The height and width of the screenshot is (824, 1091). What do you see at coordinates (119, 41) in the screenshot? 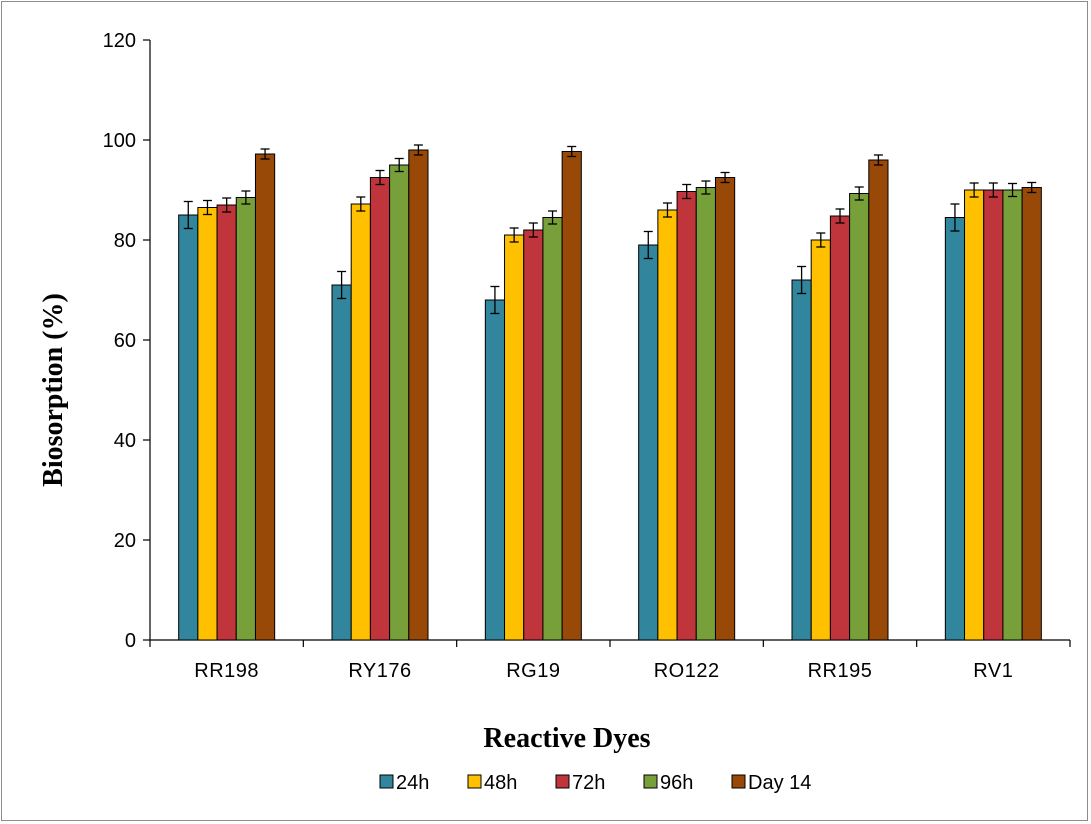
I see `y-tick-label: 120` at bounding box center [119, 41].